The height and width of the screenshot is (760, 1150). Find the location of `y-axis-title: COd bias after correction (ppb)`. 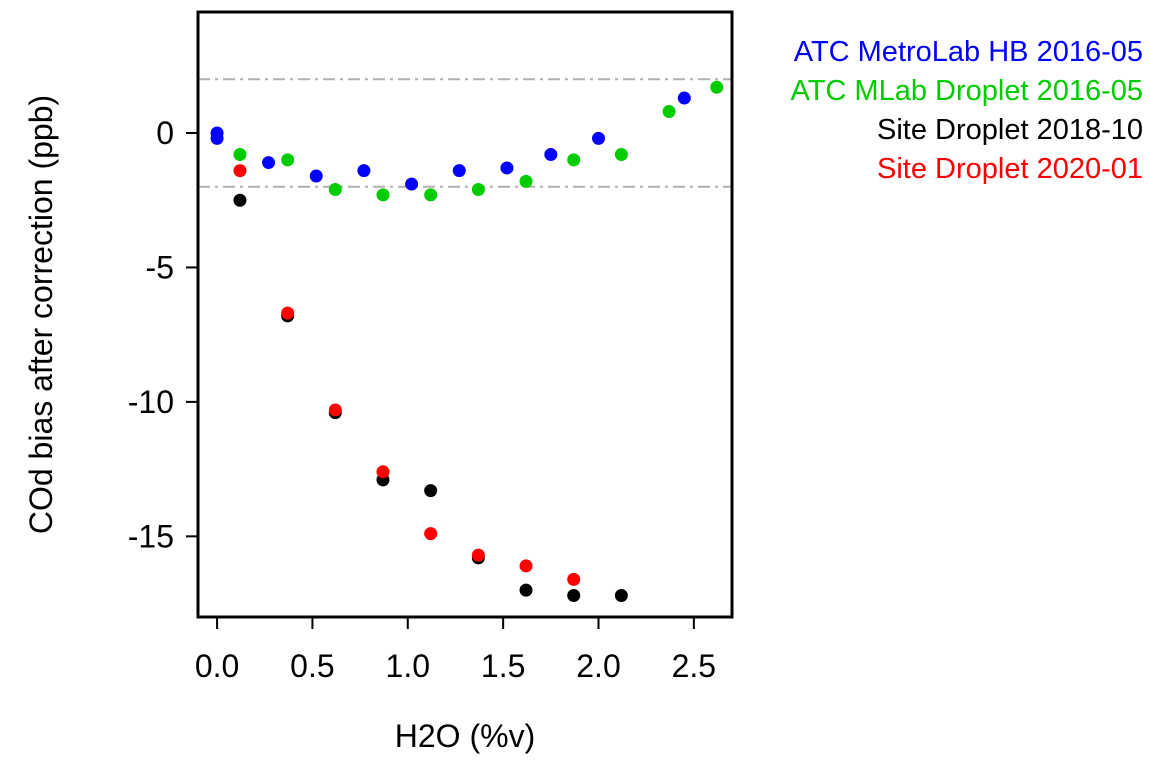

y-axis-title: COd bias after correction (ppb) is located at coordinates (41, 314).